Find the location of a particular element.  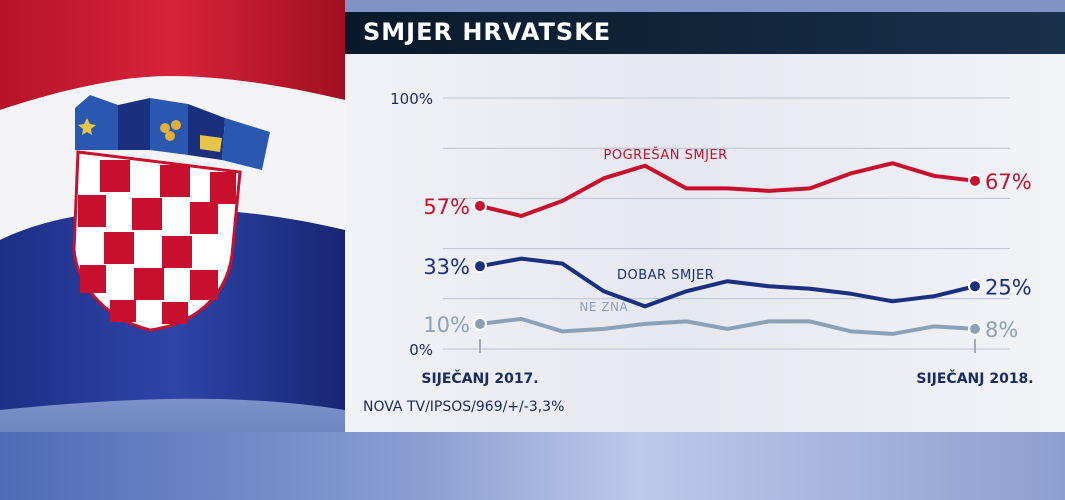

y-tick-label-top: 100% is located at coordinates (411, 99).